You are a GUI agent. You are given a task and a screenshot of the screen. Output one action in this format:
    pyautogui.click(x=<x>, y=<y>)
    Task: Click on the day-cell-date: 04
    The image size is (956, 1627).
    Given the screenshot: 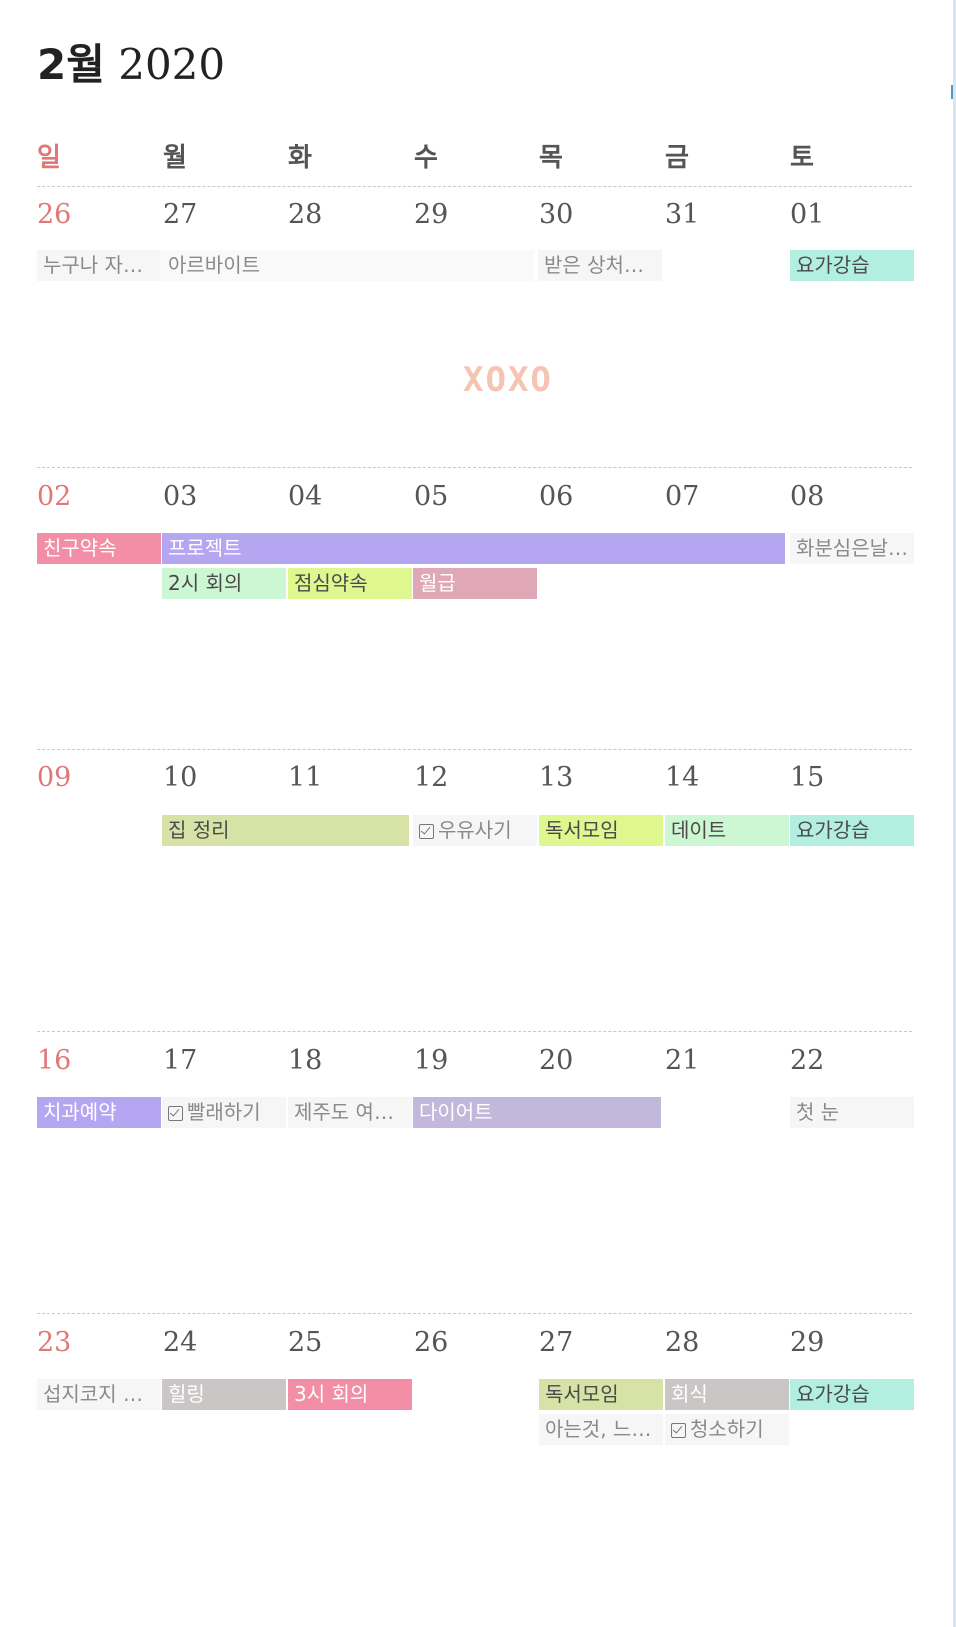 What is the action you would take?
    pyautogui.click(x=305, y=496)
    